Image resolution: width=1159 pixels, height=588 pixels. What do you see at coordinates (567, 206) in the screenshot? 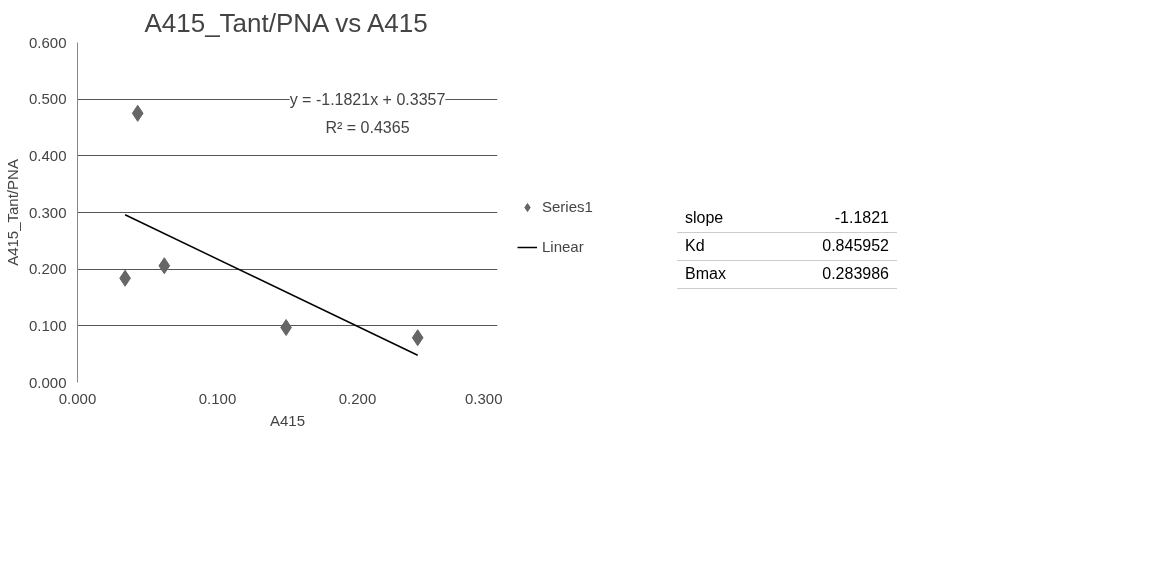
I see `legend-label: Series1` at bounding box center [567, 206].